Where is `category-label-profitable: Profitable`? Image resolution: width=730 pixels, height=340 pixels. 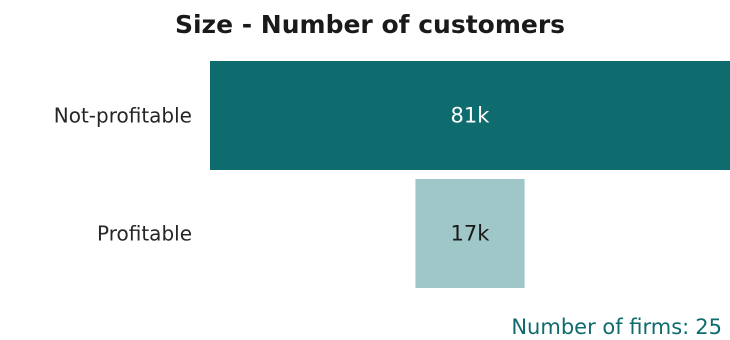 category-label-profitable: Profitable is located at coordinates (144, 234).